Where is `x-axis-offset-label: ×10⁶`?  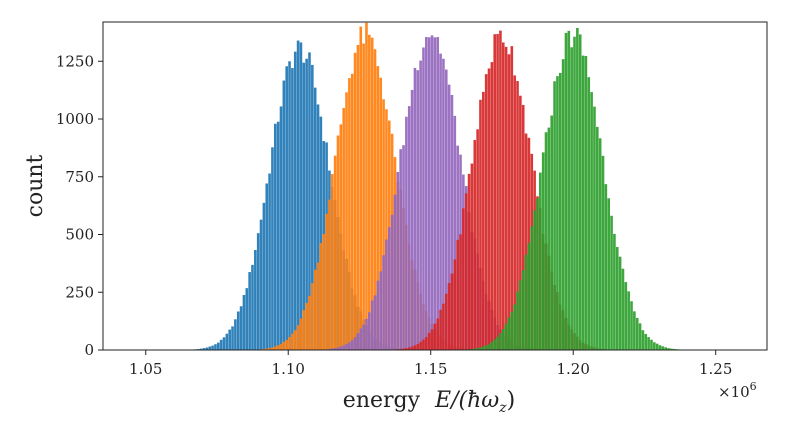
x-axis-offset-label: ×10⁶ is located at coordinates (737, 390).